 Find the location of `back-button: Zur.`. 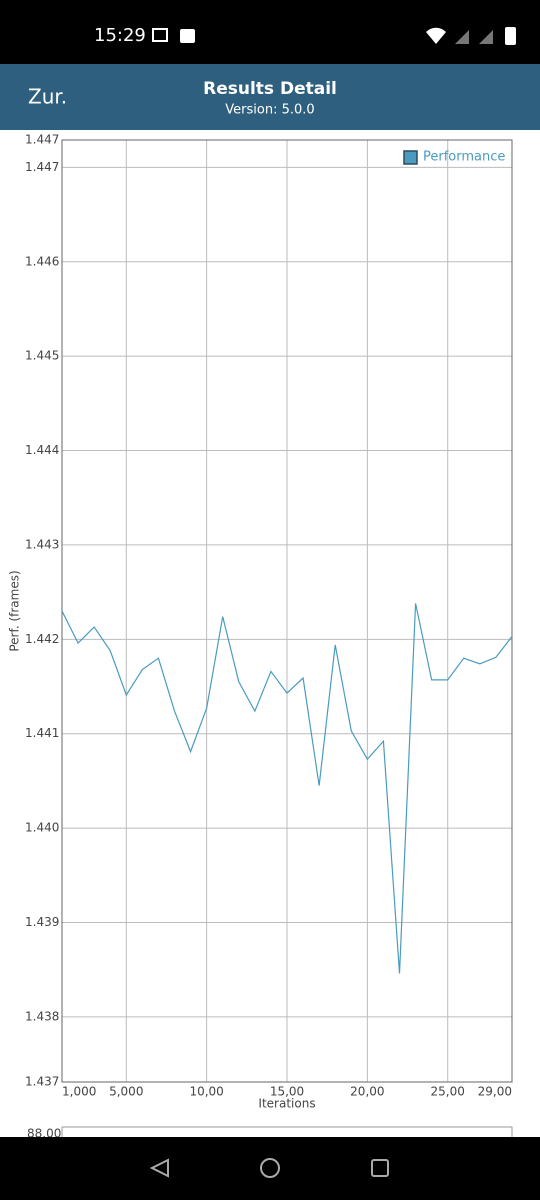

back-button: Zur. is located at coordinates (47, 97).